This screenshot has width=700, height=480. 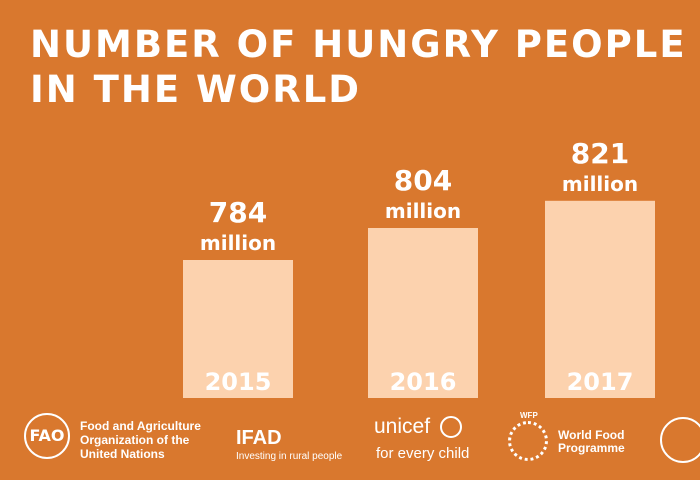 I want to click on x-tick-label-2017: 2017, so click(x=600, y=382).